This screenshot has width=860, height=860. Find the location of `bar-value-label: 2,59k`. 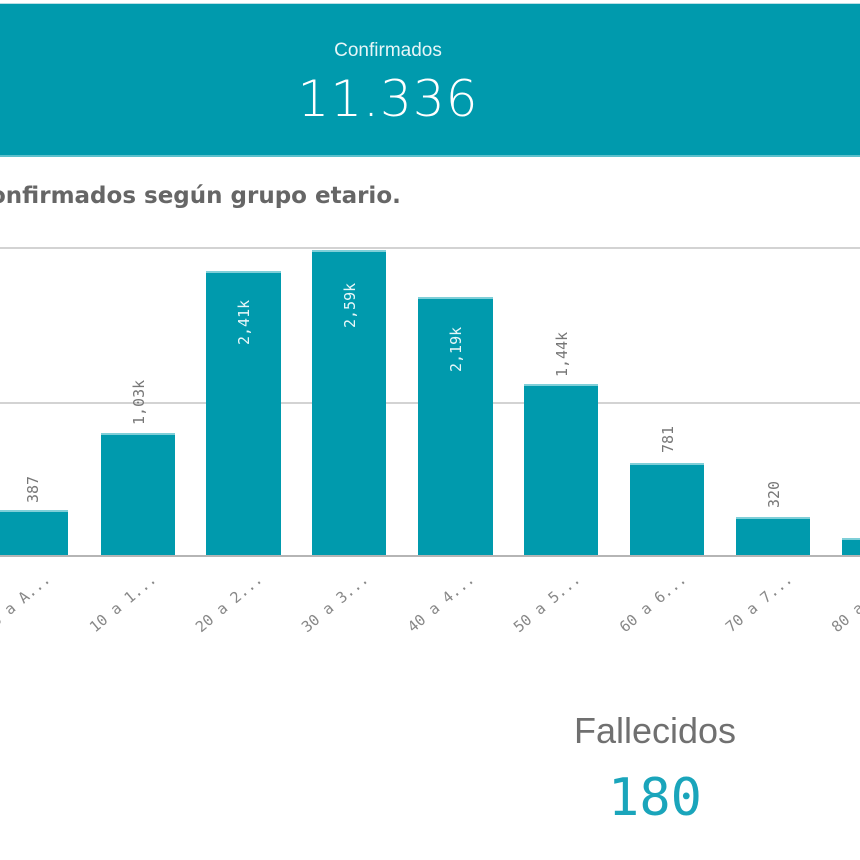

bar-value-label: 2,59k is located at coordinates (350, 305).